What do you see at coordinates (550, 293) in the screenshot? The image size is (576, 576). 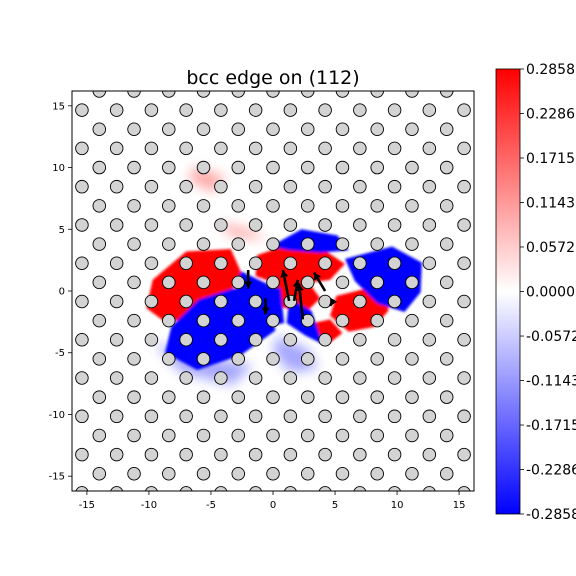 I see `colorbar-tick-label: 0.0000` at bounding box center [550, 293].